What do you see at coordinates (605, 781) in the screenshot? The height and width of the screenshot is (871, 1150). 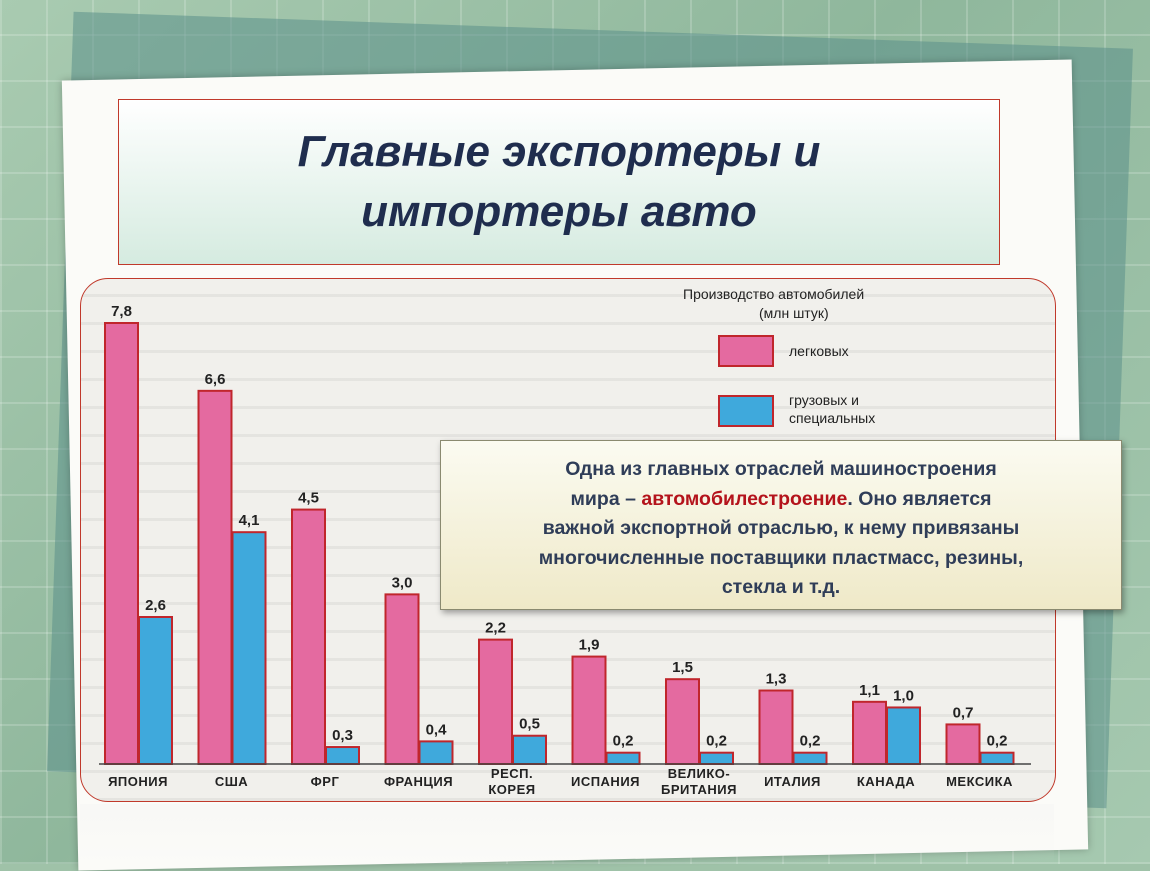 I see `category-label-5: ИСПАНИЯ` at bounding box center [605, 781].